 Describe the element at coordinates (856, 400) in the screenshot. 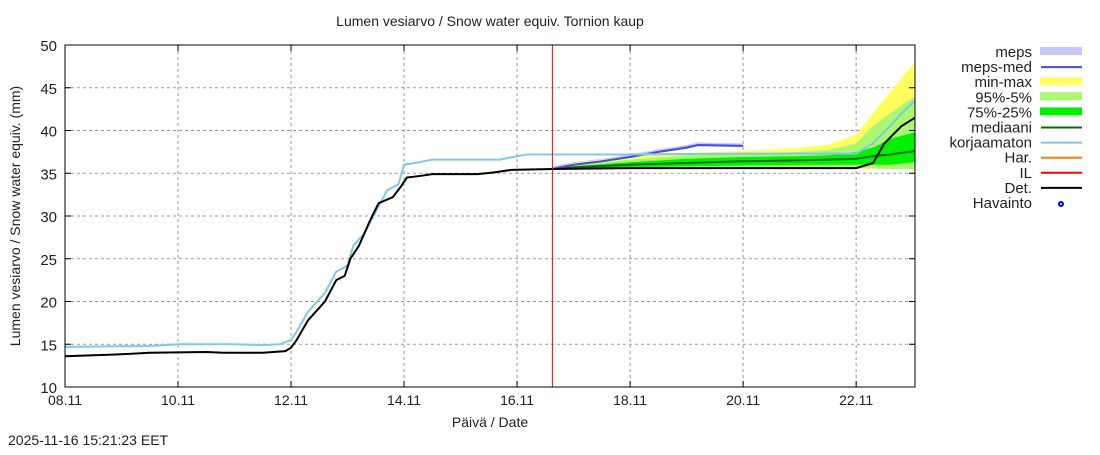

I see `x-tick-label: 22.11` at that location.